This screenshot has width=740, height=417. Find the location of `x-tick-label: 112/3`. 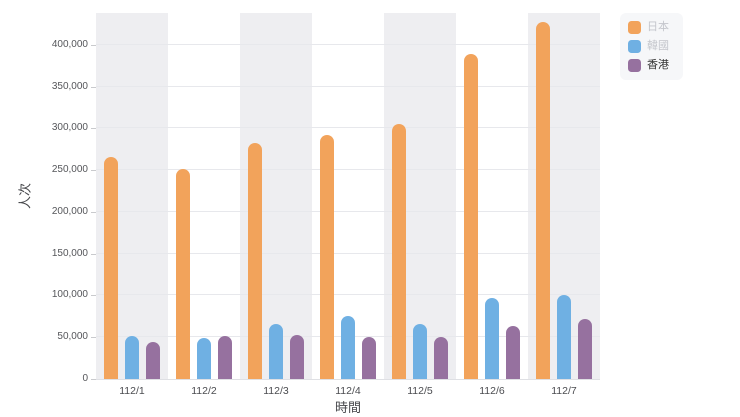

x-tick-label: 112/3 is located at coordinates (276, 391).